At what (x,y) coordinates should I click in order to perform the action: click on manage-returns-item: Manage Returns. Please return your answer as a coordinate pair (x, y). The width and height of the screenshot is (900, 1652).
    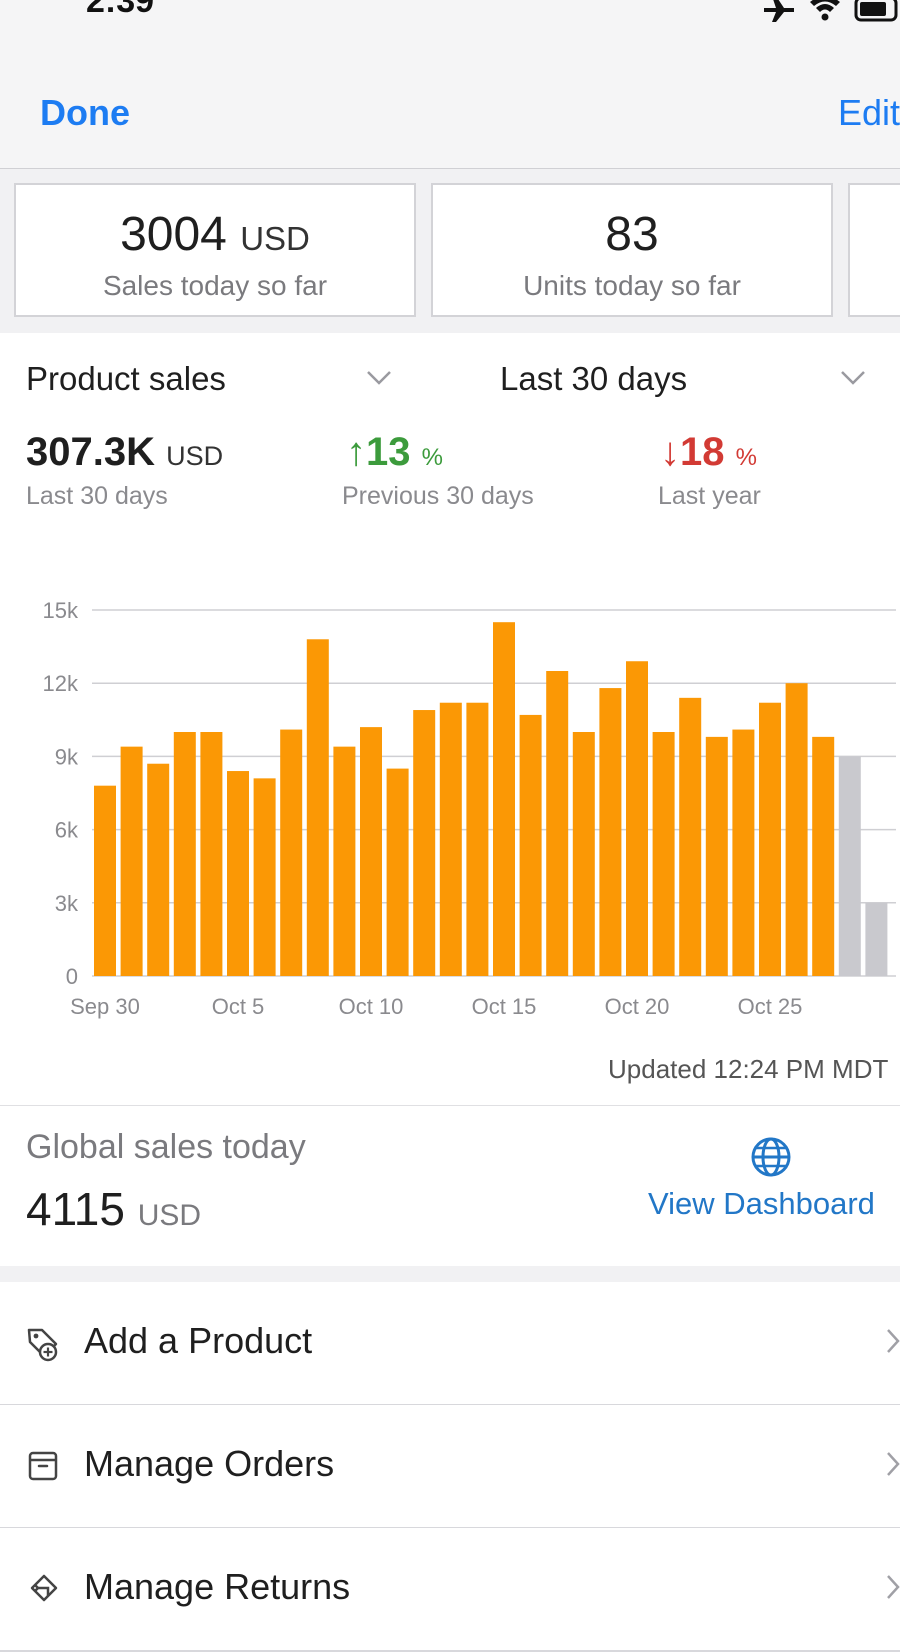
    Looking at the image, I should click on (450, 1590).